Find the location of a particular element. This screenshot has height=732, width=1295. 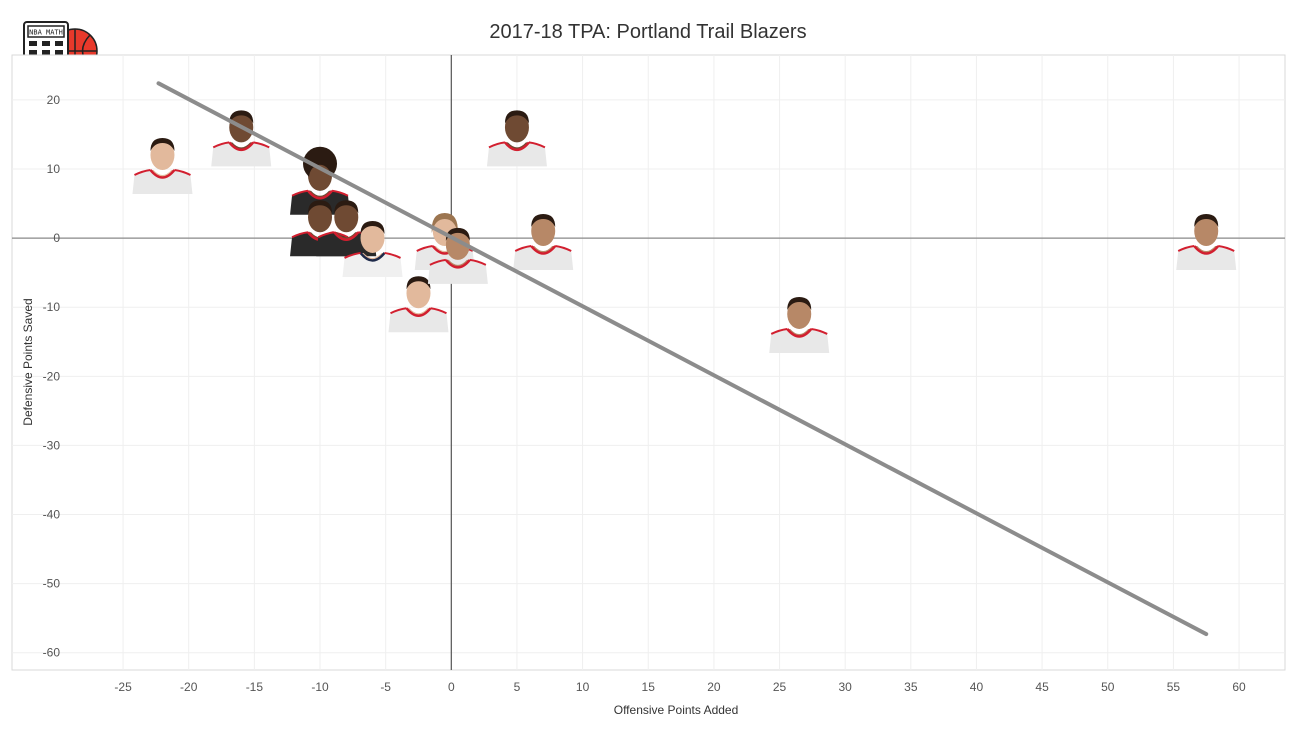

y-tick-label: -30 is located at coordinates (52, 445).